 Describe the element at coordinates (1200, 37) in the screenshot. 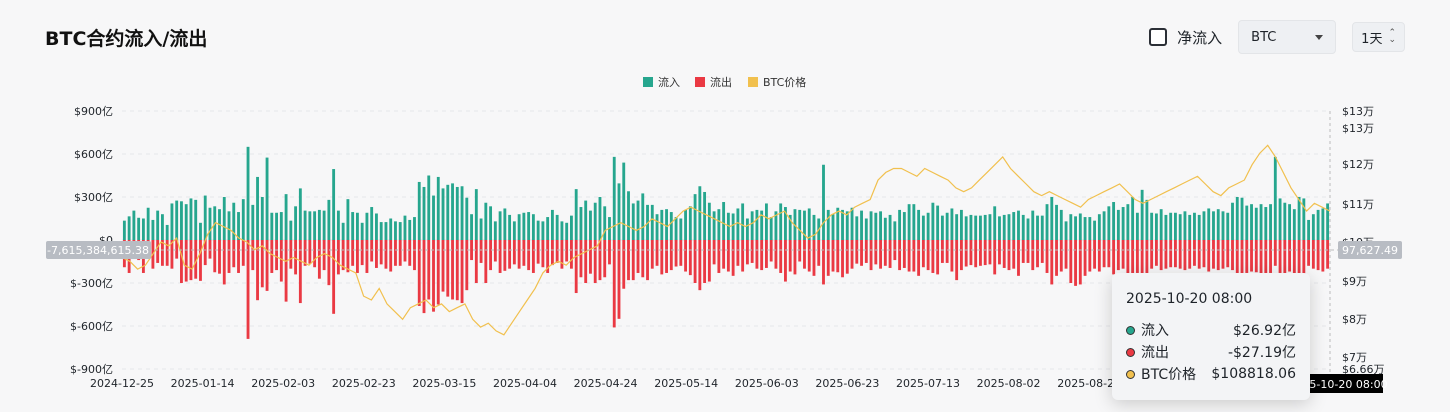

I see `net-inflow-label: 净流入` at that location.